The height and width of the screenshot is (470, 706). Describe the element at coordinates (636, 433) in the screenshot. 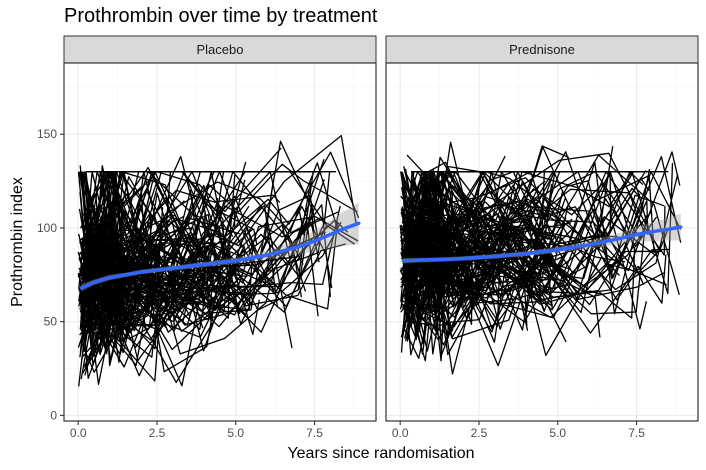

I see `x-tick-label-prednisone-3: 7.5` at that location.